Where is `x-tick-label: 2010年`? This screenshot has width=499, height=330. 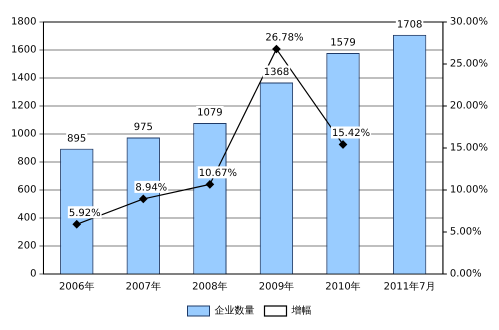
x-tick-label: 2010年 is located at coordinates (343, 286).